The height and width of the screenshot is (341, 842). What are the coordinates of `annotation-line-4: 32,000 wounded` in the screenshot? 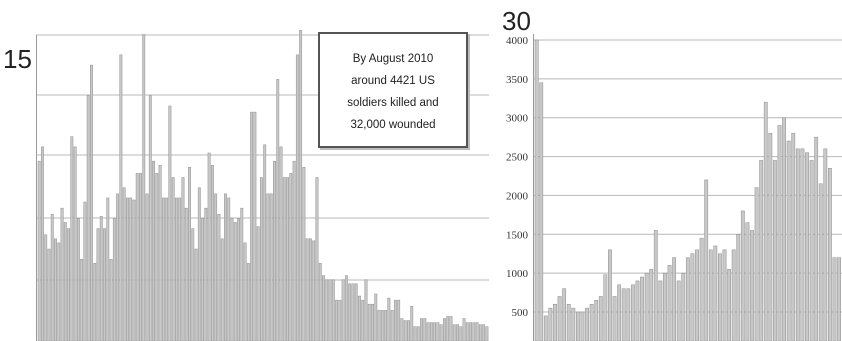 It's located at (393, 125).